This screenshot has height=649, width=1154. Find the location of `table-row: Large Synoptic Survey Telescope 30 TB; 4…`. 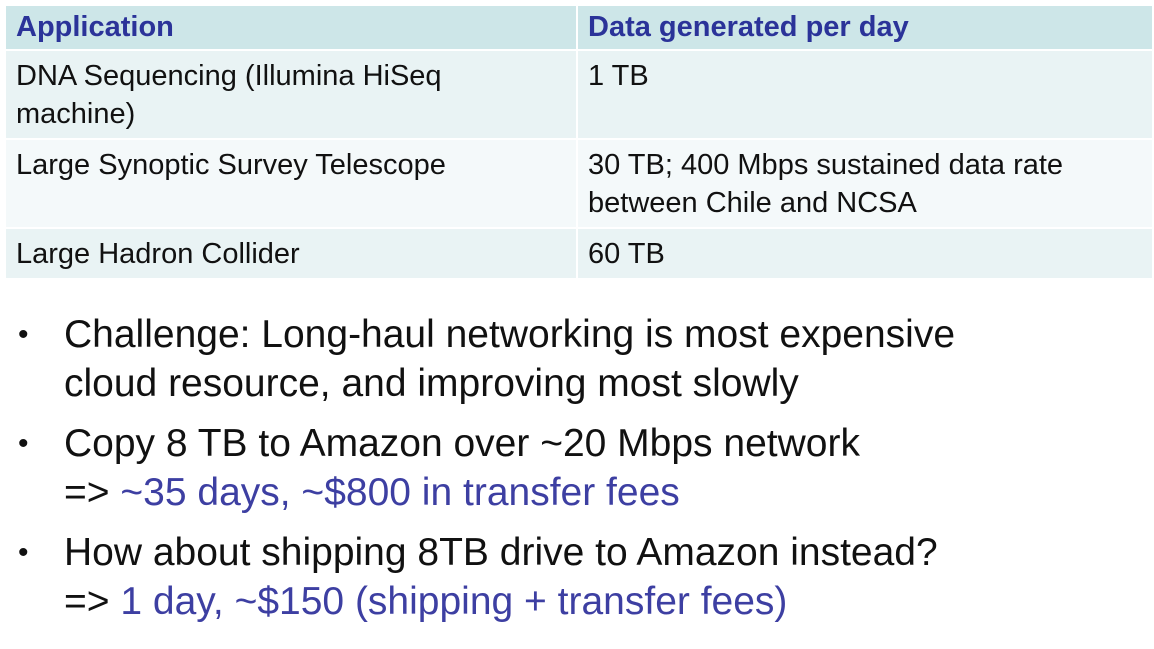

table-row: Large Synoptic Survey Telescope 30 TB; 4… is located at coordinates (580, 184).